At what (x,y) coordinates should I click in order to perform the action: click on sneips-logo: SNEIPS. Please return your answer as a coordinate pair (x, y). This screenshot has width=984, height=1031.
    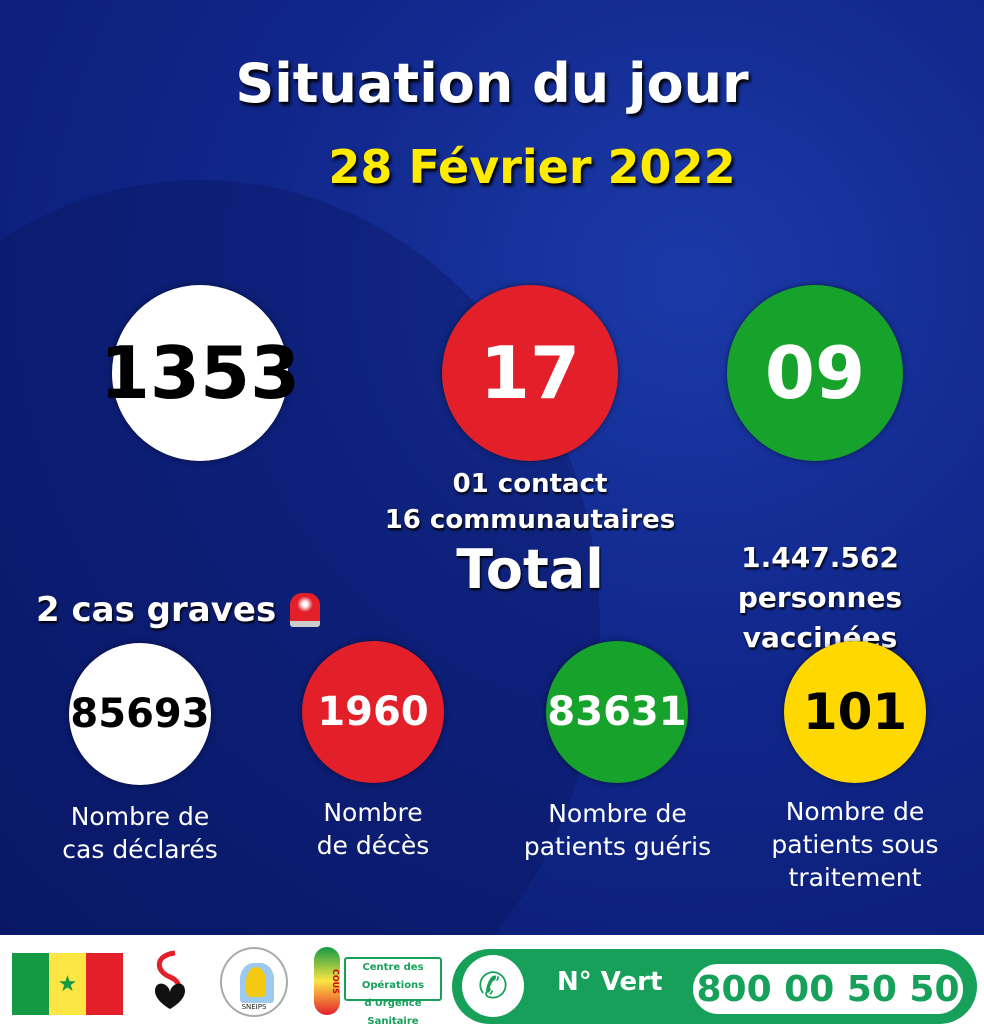
    Looking at the image, I should click on (254, 982).